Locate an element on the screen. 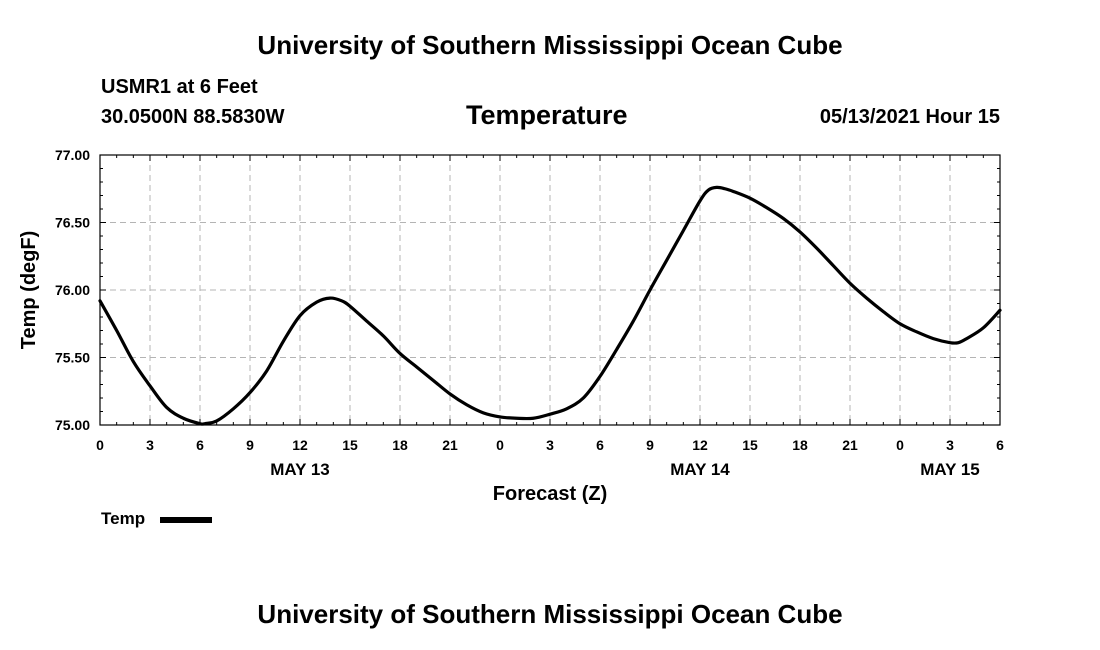 The width and height of the screenshot is (1100, 650). y-tick-label: 75.50 is located at coordinates (72, 358).